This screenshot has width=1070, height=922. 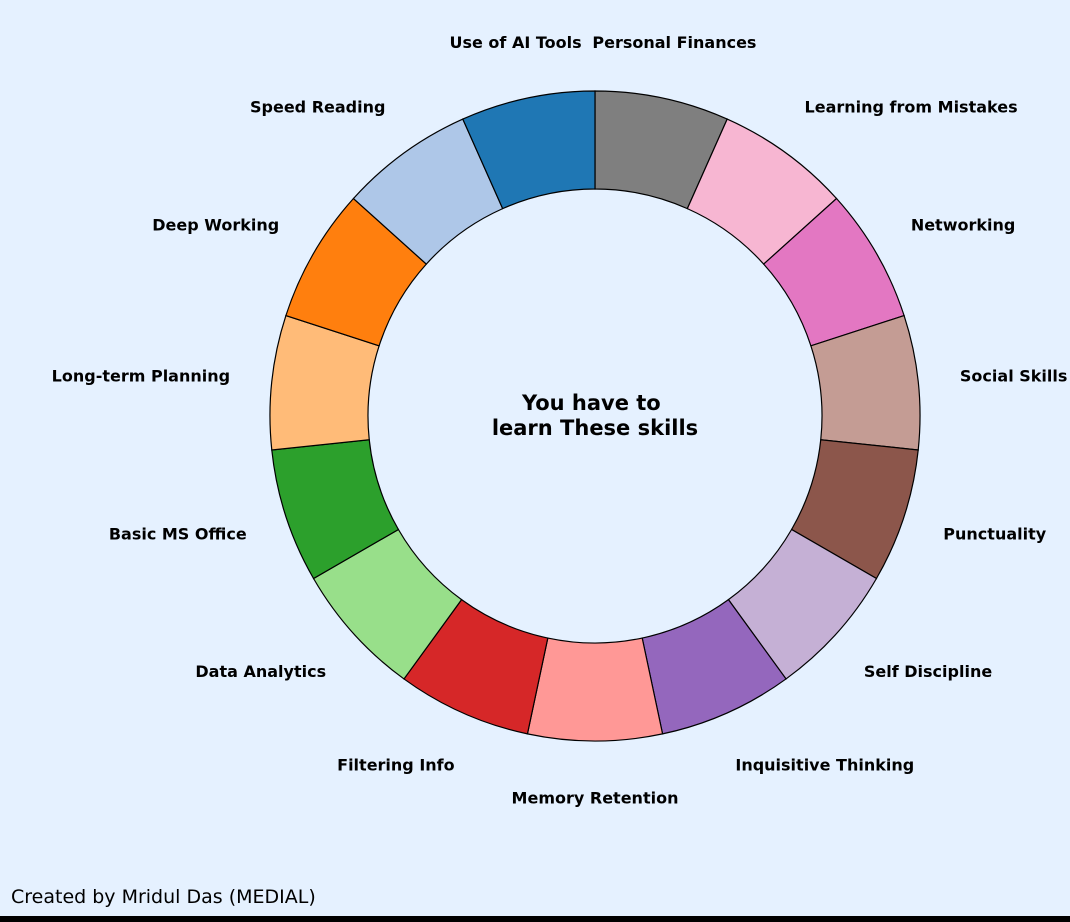 What do you see at coordinates (163, 897) in the screenshot?
I see `credit-text: Created by Mridul Das (MEDIAL)` at bounding box center [163, 897].